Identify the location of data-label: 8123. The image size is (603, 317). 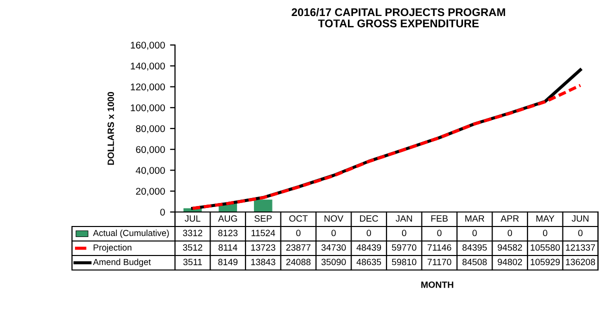
(228, 233).